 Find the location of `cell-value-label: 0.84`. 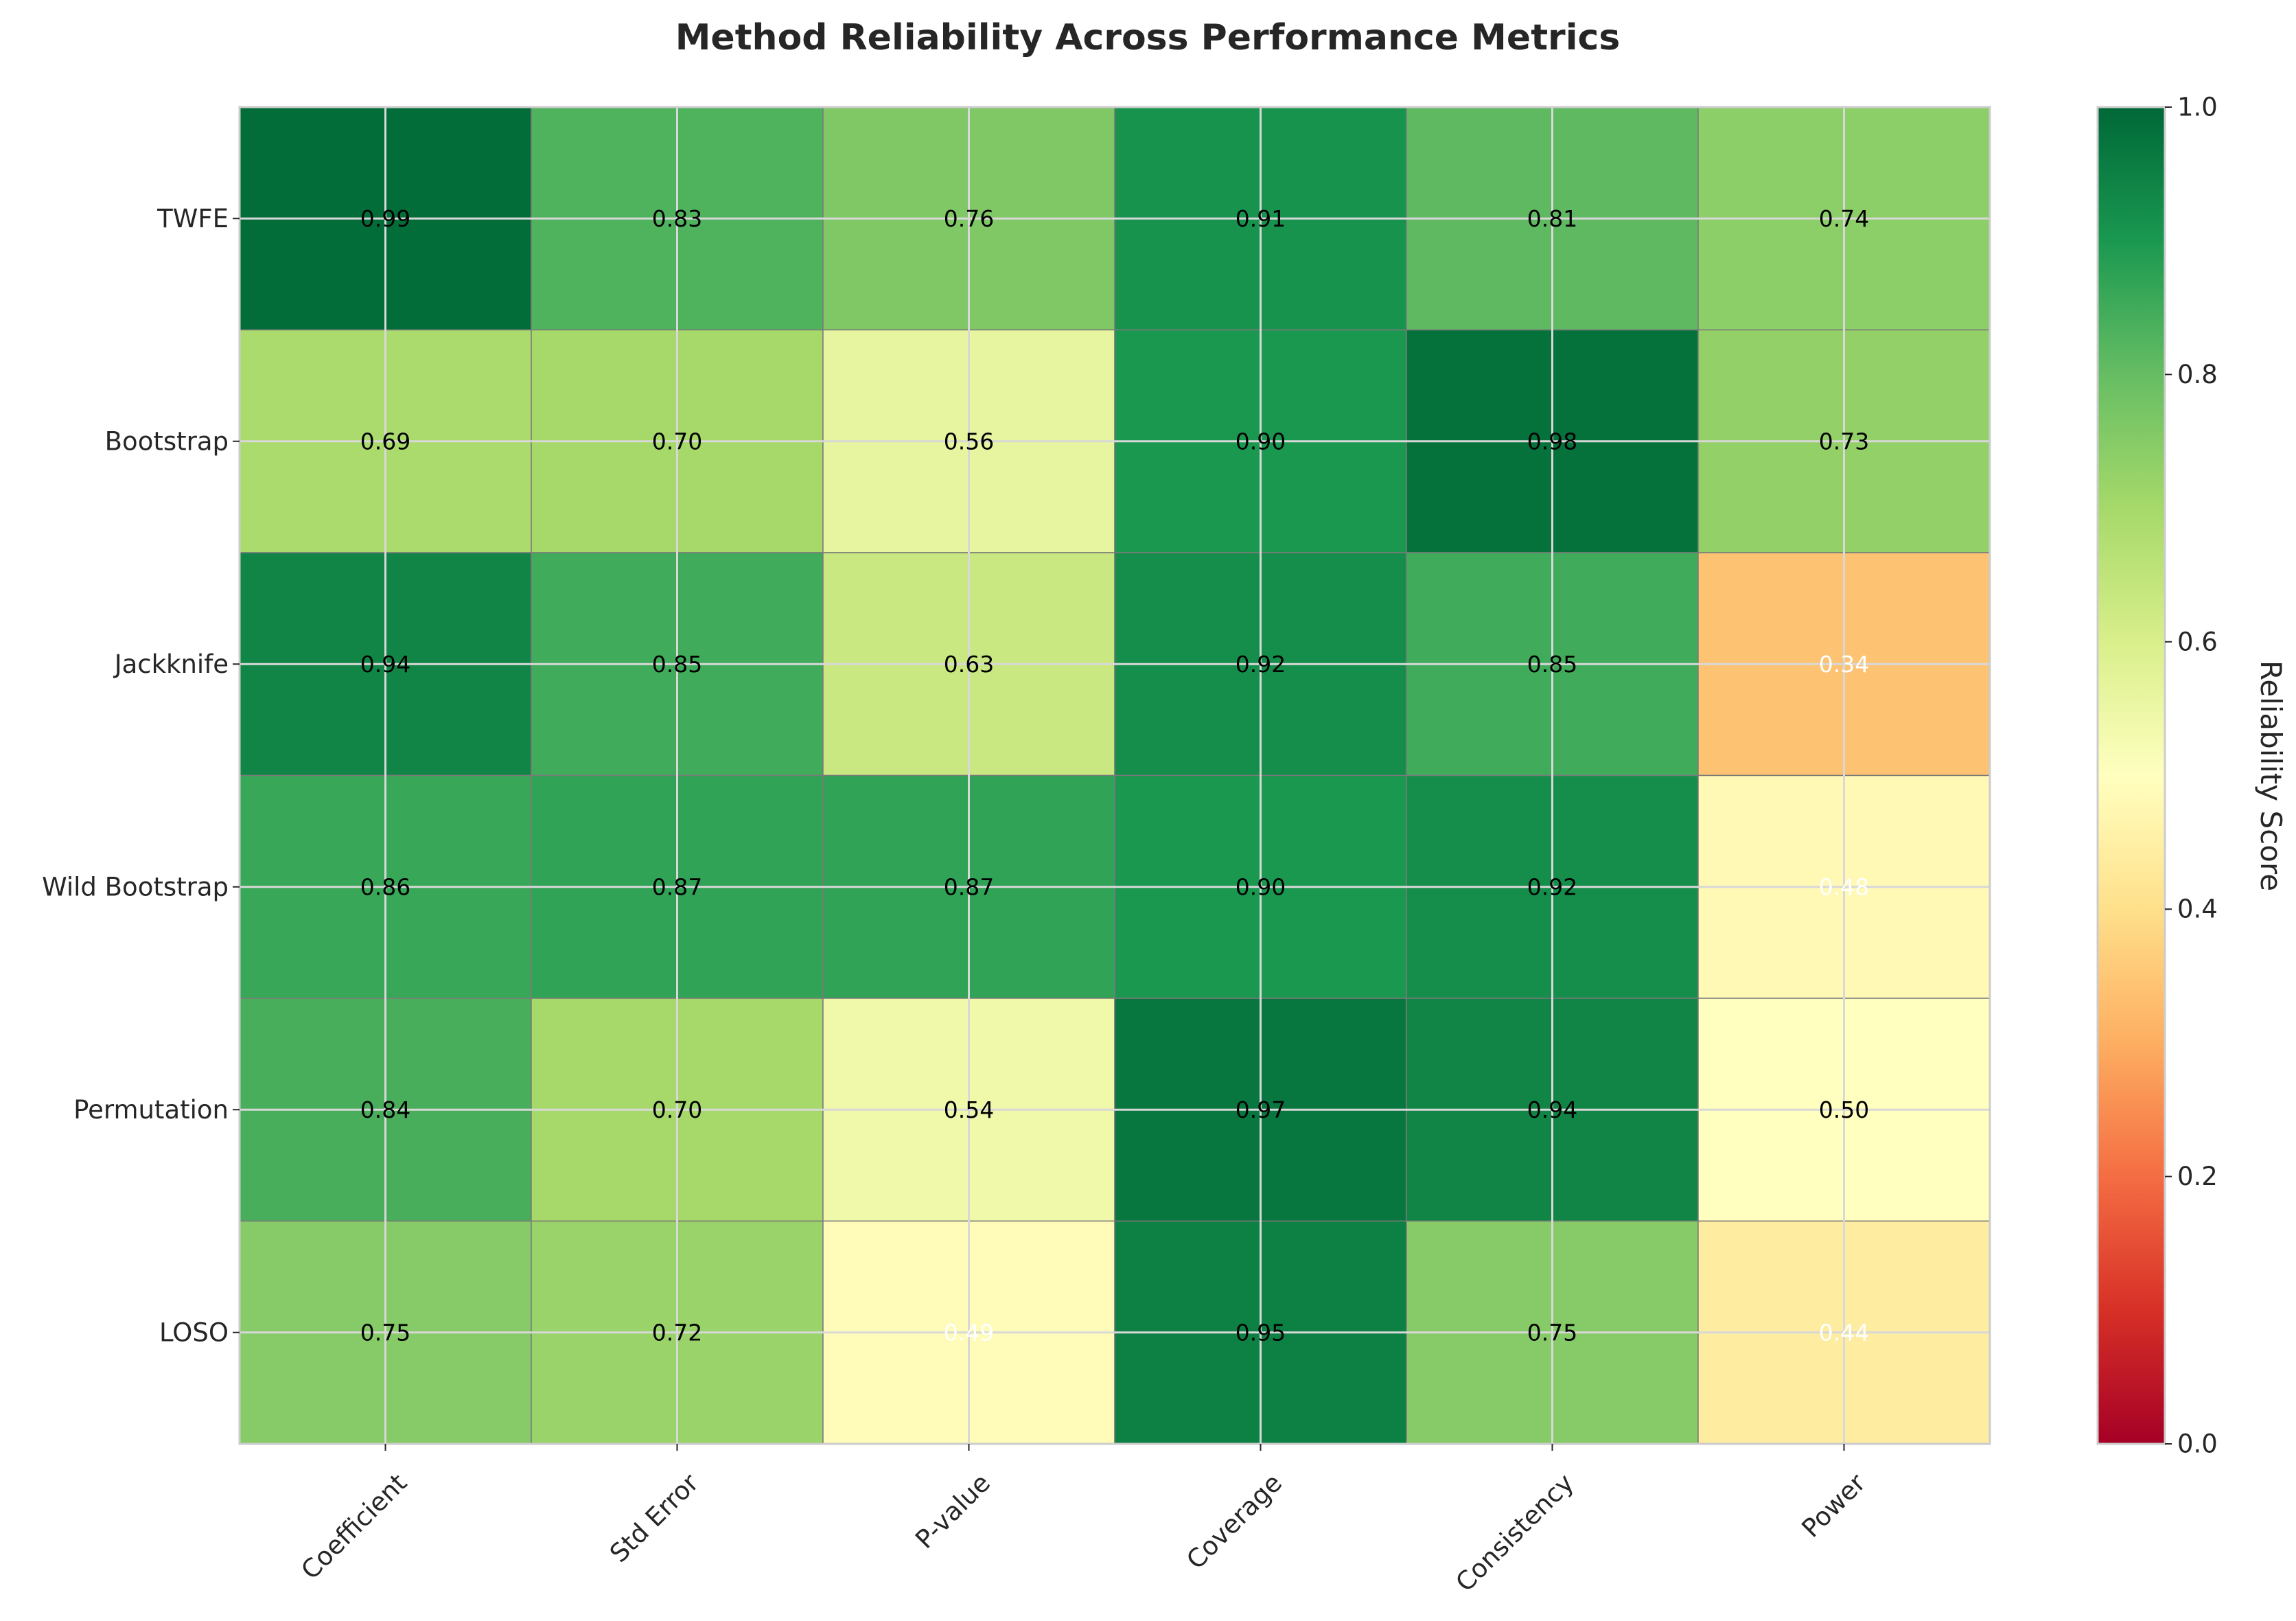

cell-value-label: 0.84 is located at coordinates (385, 1109).